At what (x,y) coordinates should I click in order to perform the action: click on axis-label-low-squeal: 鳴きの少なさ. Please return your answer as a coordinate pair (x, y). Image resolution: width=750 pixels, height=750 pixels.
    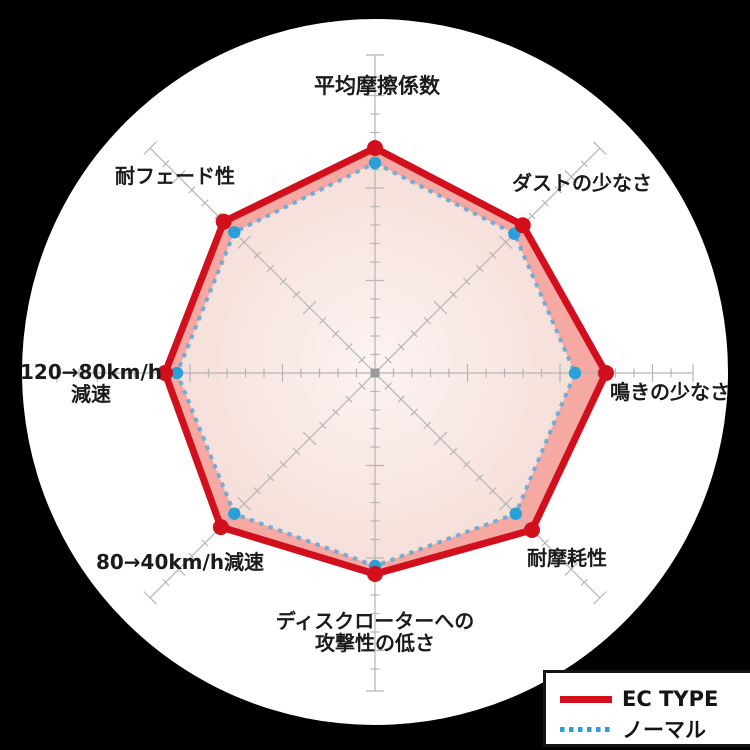
    Looking at the image, I should click on (670, 392).